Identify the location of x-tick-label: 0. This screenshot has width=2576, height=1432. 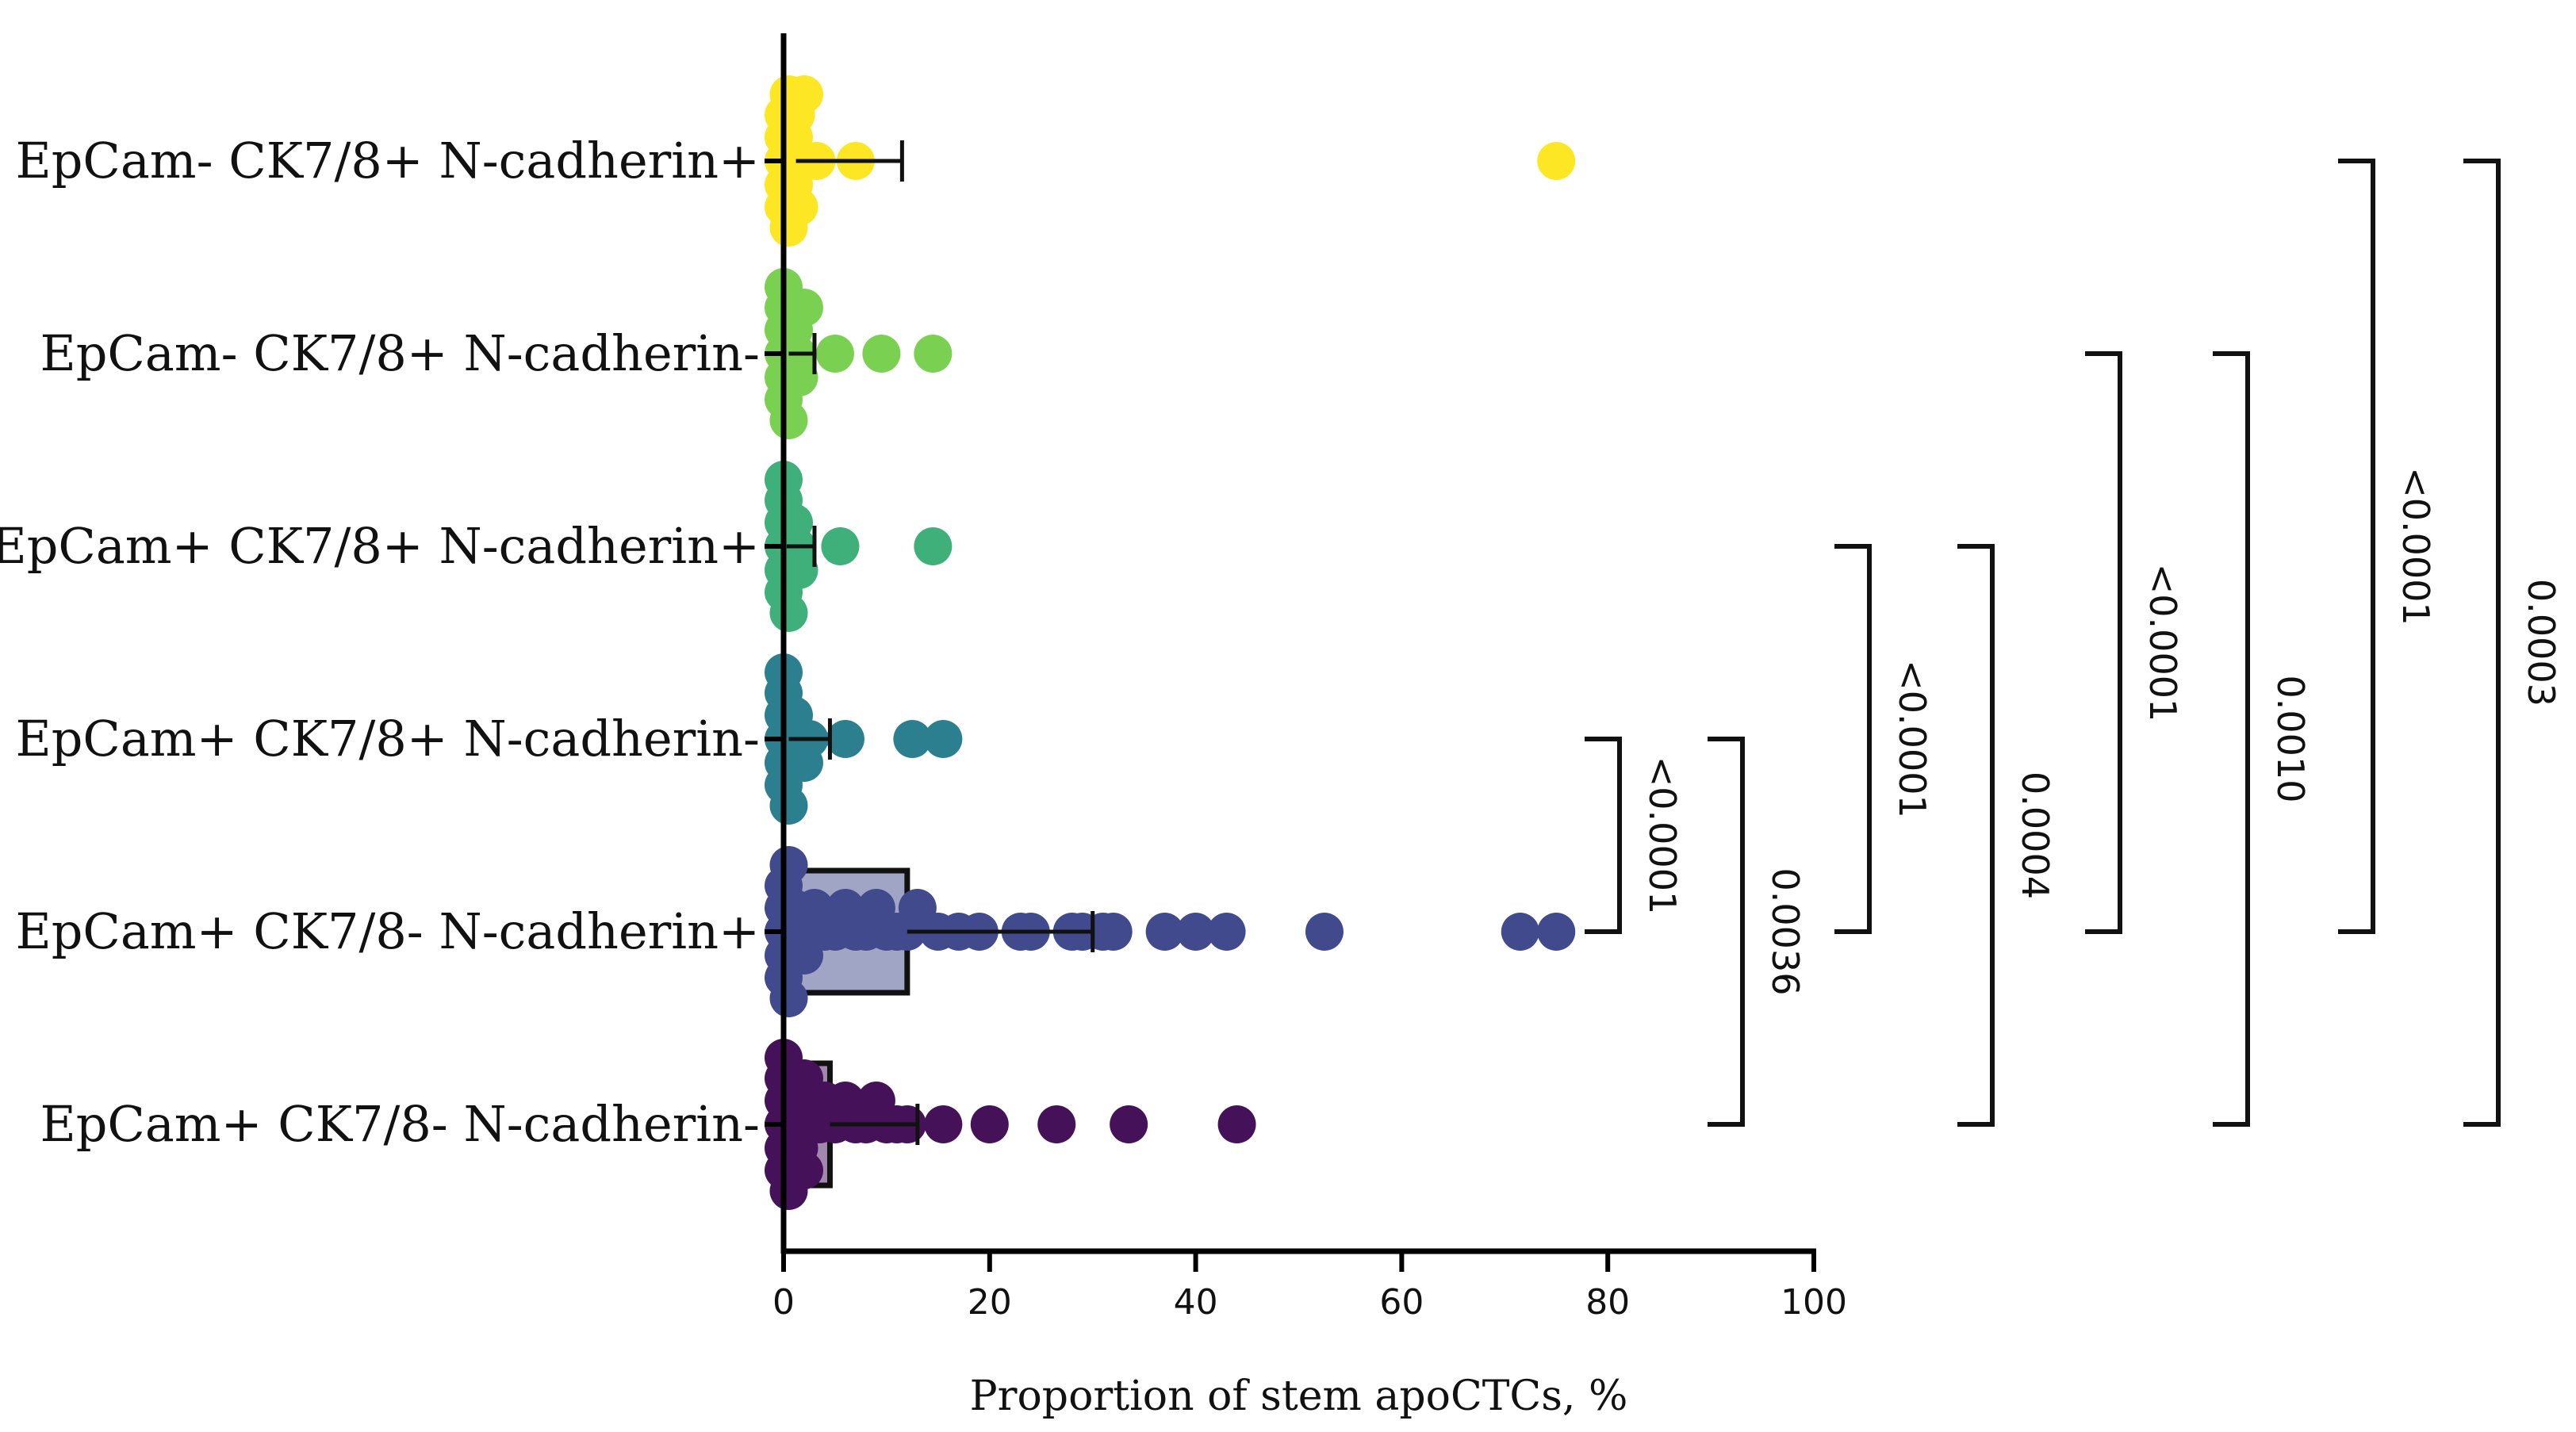
(784, 1302).